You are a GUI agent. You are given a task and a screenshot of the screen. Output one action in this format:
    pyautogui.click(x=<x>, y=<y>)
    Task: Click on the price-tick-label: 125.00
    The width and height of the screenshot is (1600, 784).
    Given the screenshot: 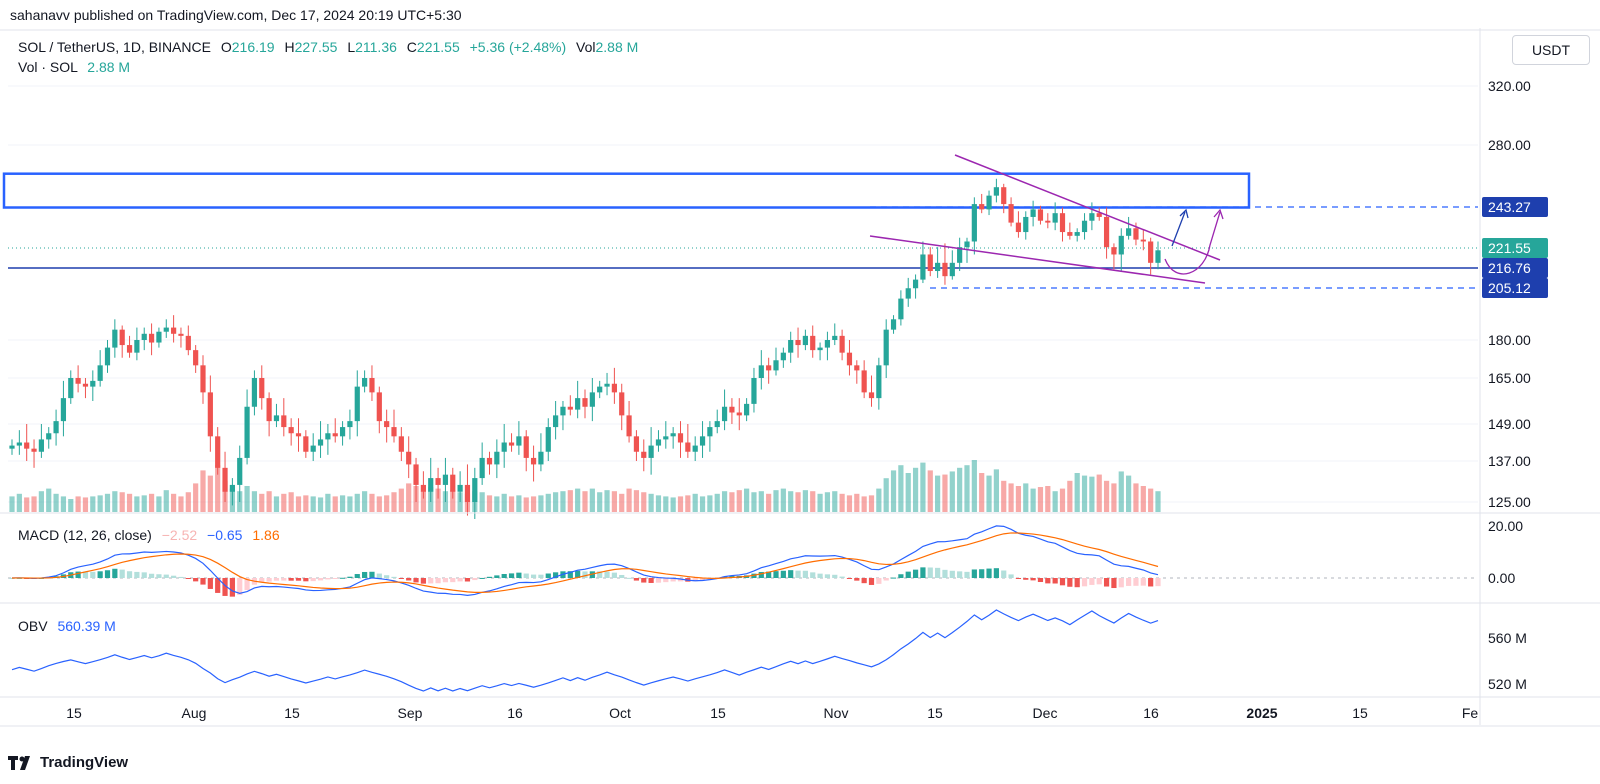 What is the action you would take?
    pyautogui.click(x=1509, y=502)
    